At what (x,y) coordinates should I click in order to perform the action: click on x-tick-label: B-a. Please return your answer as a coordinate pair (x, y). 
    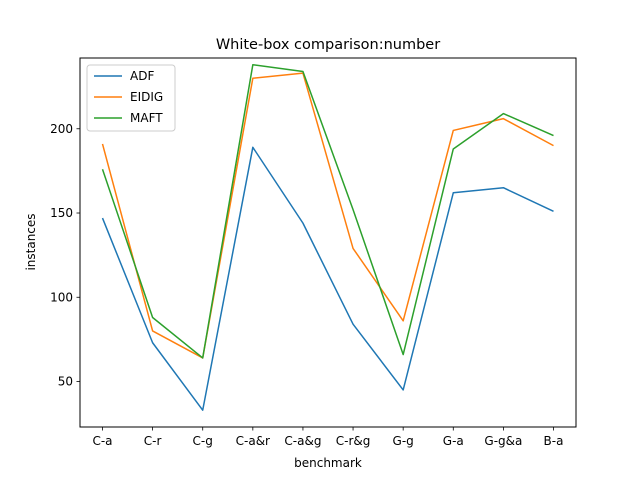
    Looking at the image, I should click on (554, 441).